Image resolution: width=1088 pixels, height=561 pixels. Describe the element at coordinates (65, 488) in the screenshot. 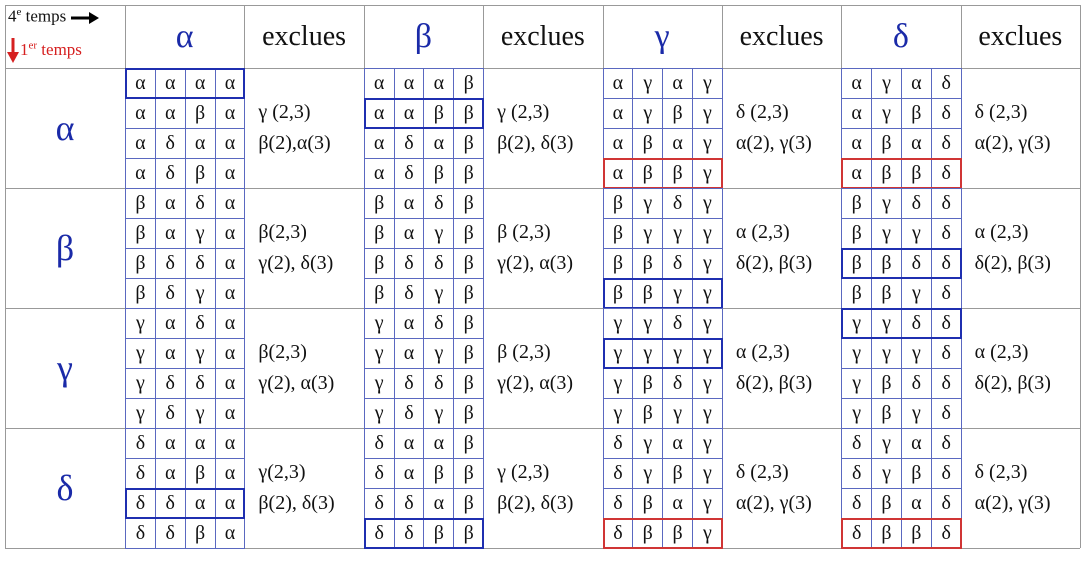

I see `row-label: δ` at that location.